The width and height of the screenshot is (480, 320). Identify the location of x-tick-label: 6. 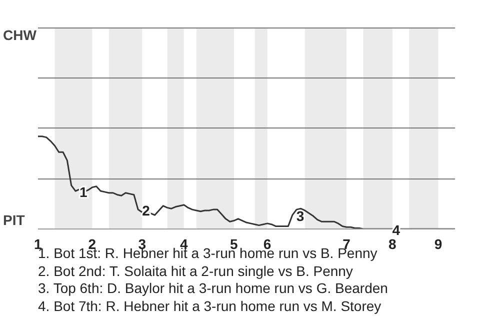
(267, 244).